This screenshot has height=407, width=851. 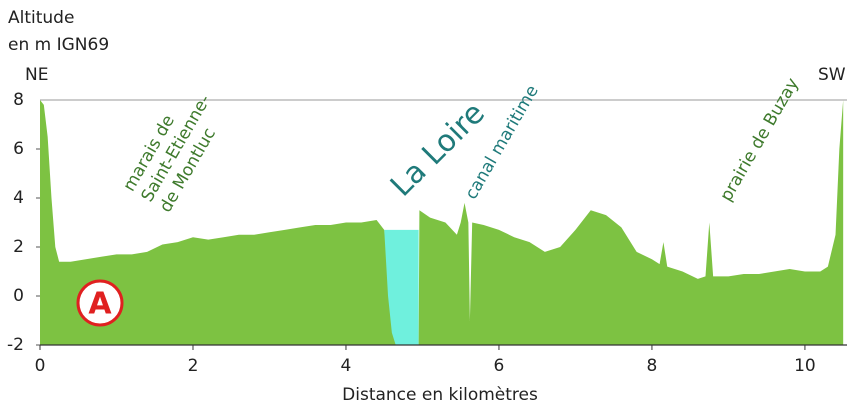 What do you see at coordinates (832, 75) in the screenshot?
I see `end-label: SW` at bounding box center [832, 75].